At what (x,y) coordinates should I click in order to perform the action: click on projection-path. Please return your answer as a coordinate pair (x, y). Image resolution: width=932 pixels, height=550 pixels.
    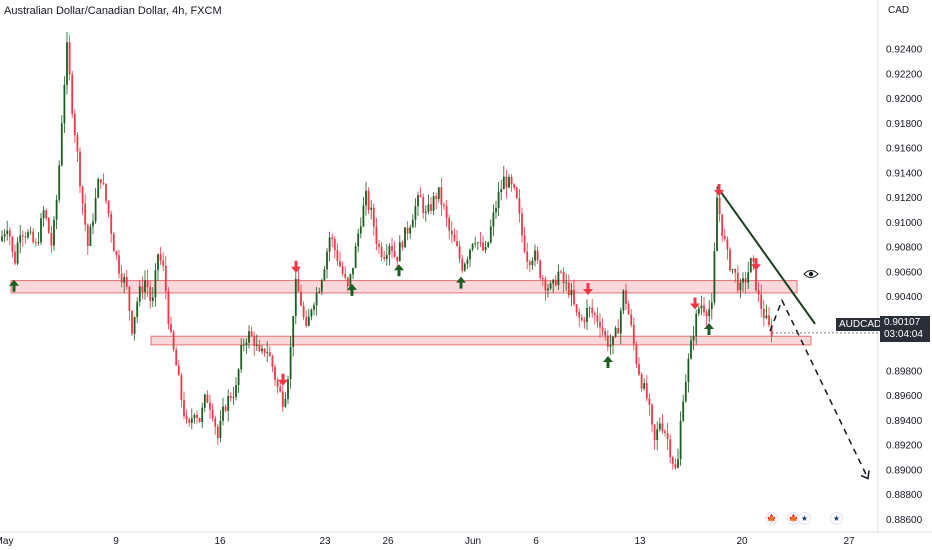
    Looking at the image, I should click on (819, 388).